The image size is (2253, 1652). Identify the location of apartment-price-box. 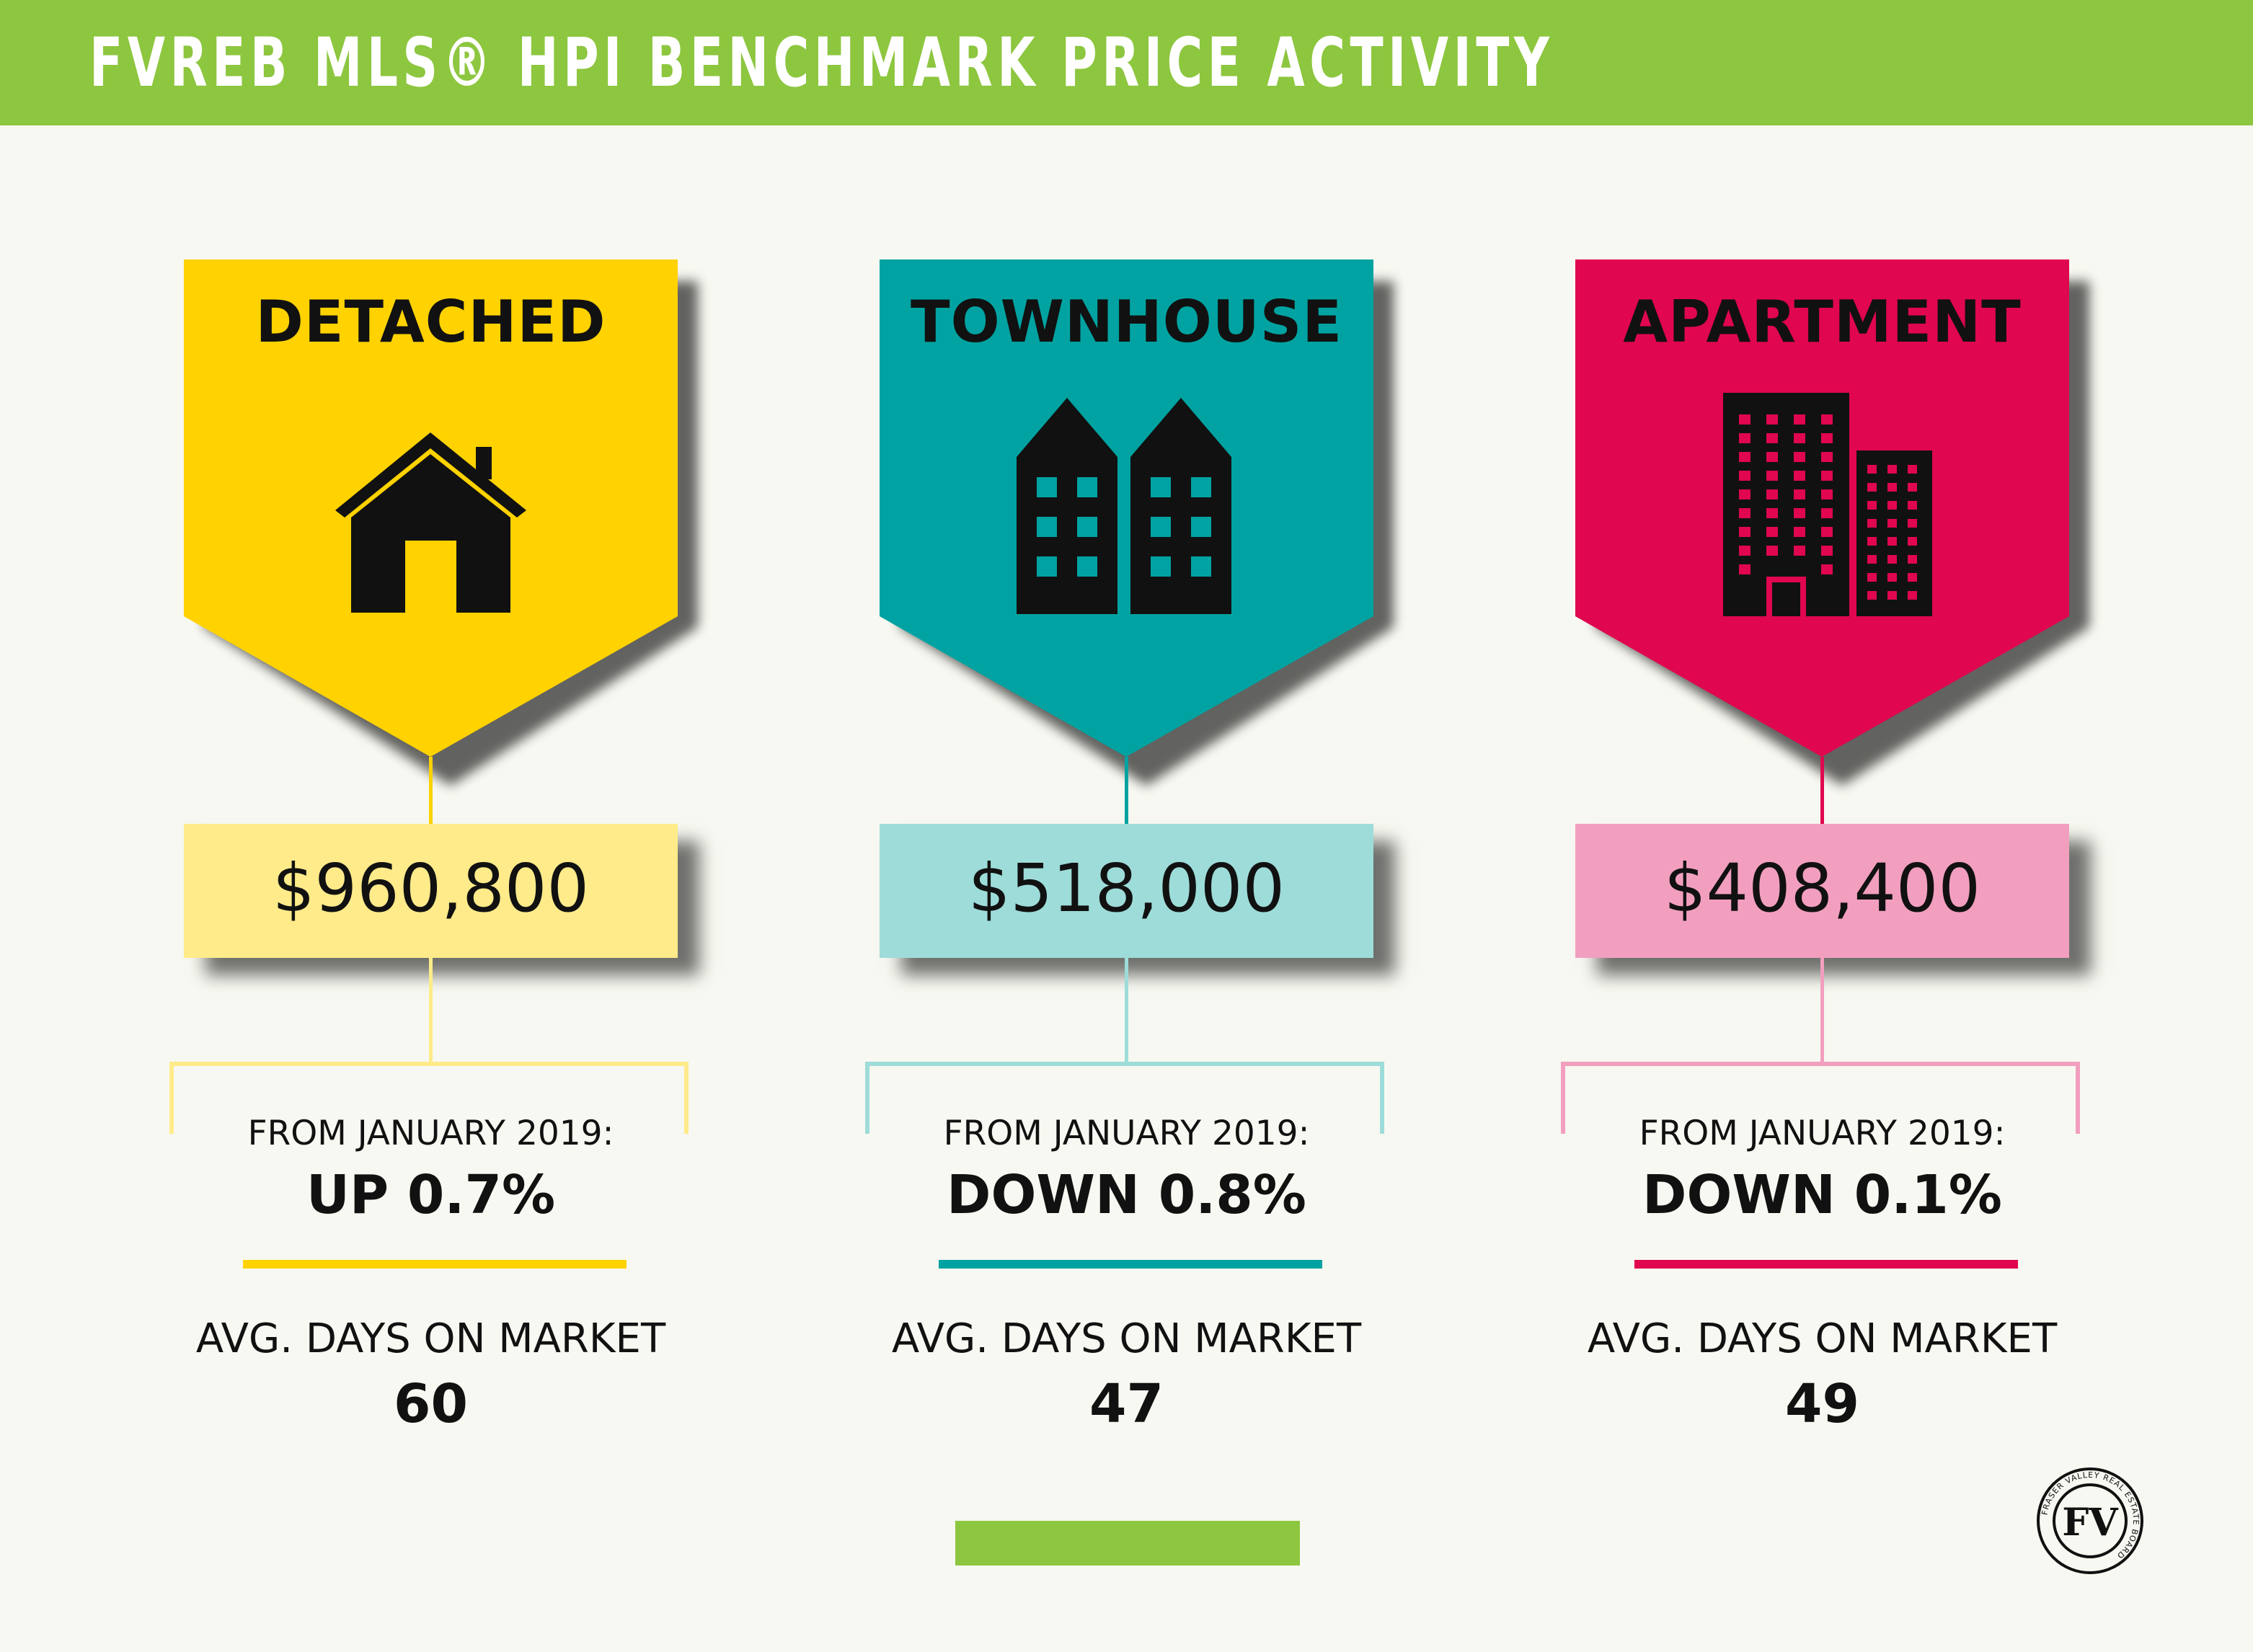
(1822, 891).